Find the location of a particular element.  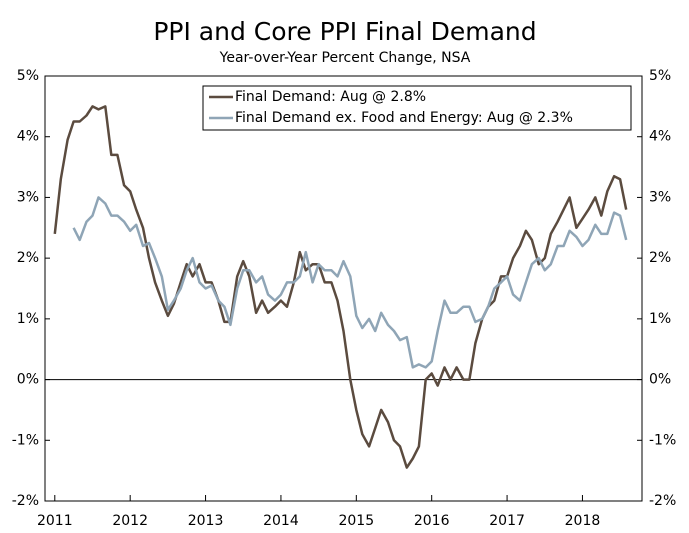

y2-tick-label: 4% is located at coordinates (660, 137).